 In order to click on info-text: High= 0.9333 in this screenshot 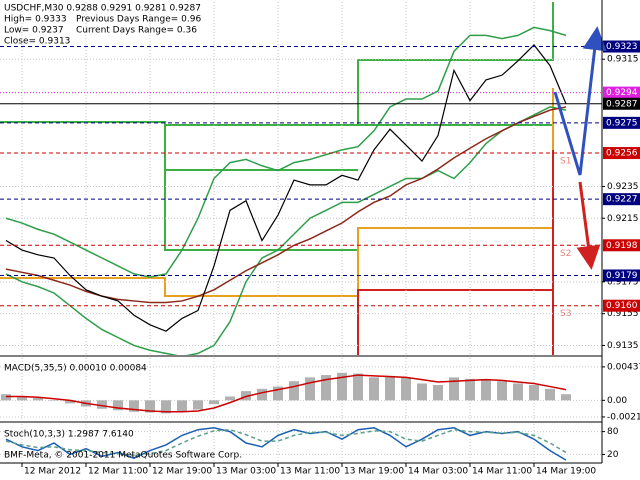, I will do `click(35, 20)`.